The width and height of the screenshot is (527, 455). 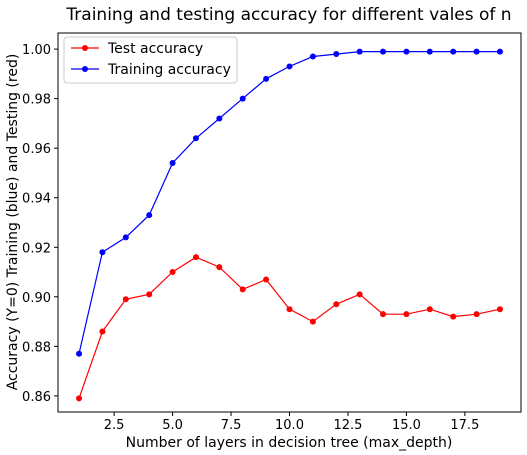 I want to click on legend-box, so click(x=150, y=60).